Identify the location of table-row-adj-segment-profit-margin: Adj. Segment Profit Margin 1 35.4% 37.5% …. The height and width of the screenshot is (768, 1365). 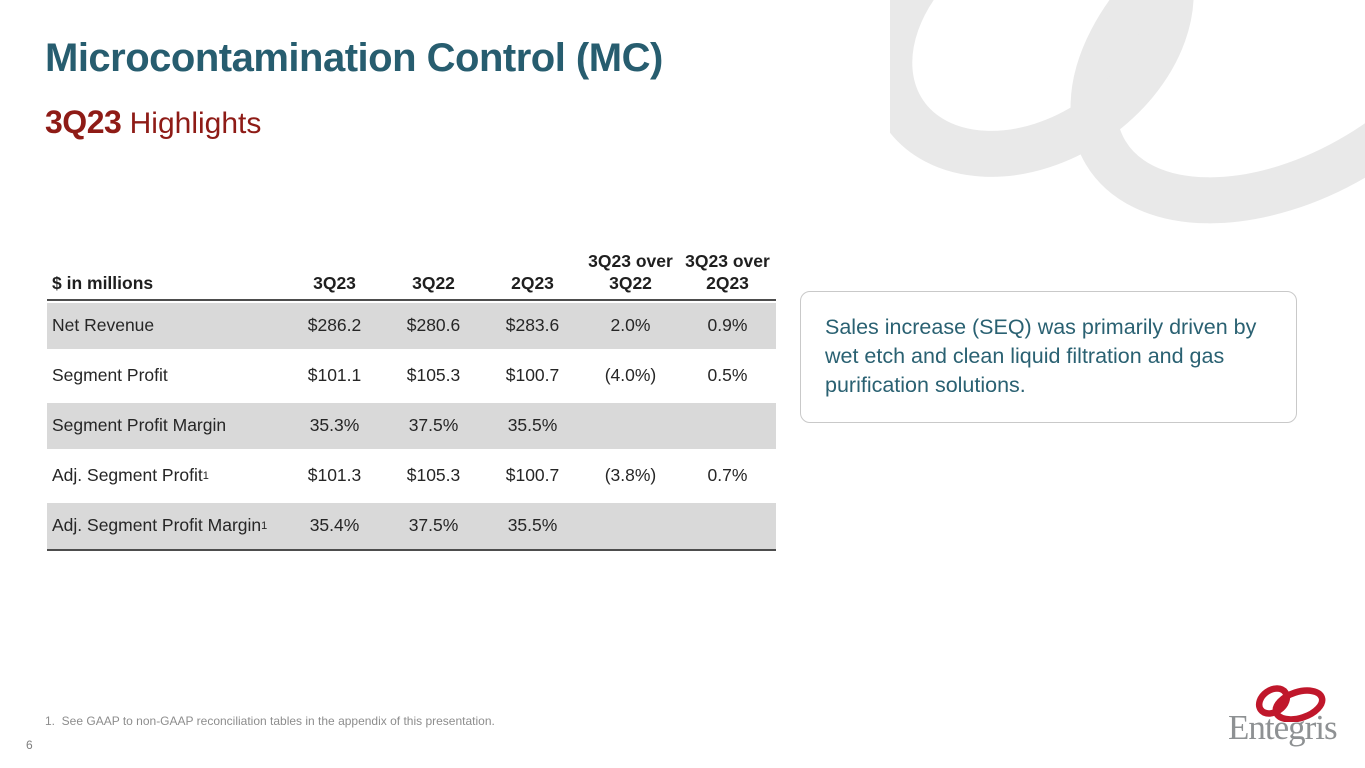
(411, 526).